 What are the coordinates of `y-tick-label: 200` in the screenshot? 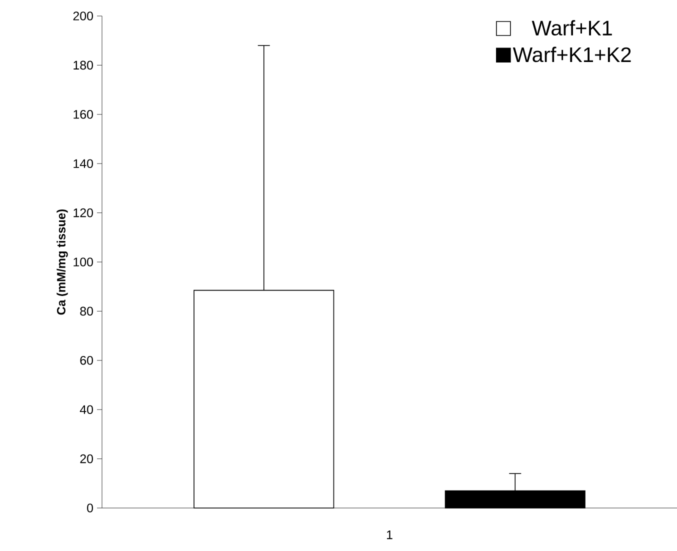 It's located at (83, 16).